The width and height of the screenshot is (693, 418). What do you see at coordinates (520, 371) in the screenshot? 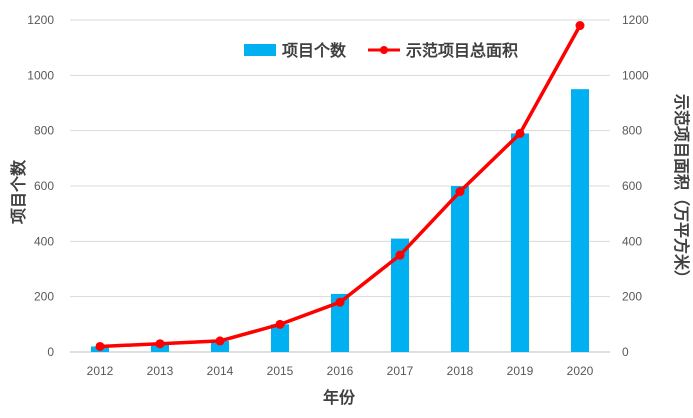
I see `x-tick-label: 2019` at bounding box center [520, 371].